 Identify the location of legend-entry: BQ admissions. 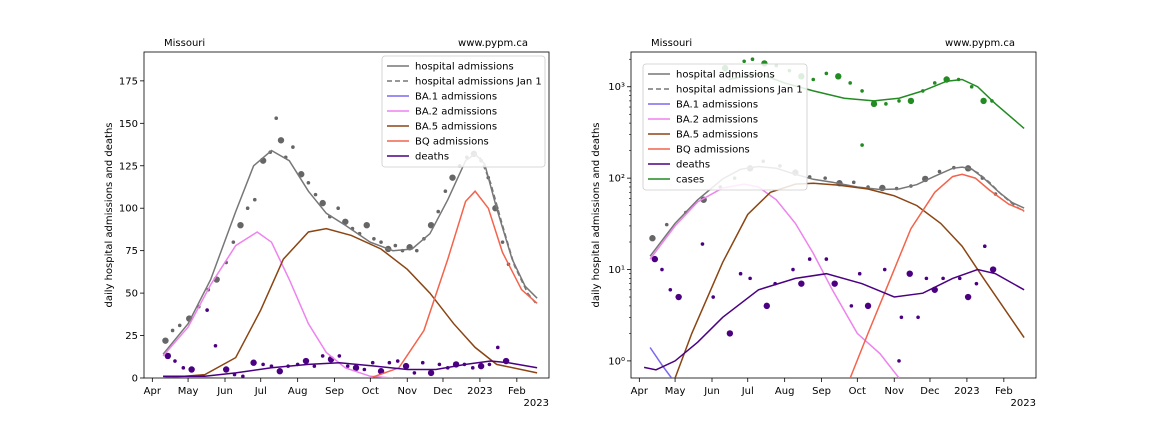
(713, 150).